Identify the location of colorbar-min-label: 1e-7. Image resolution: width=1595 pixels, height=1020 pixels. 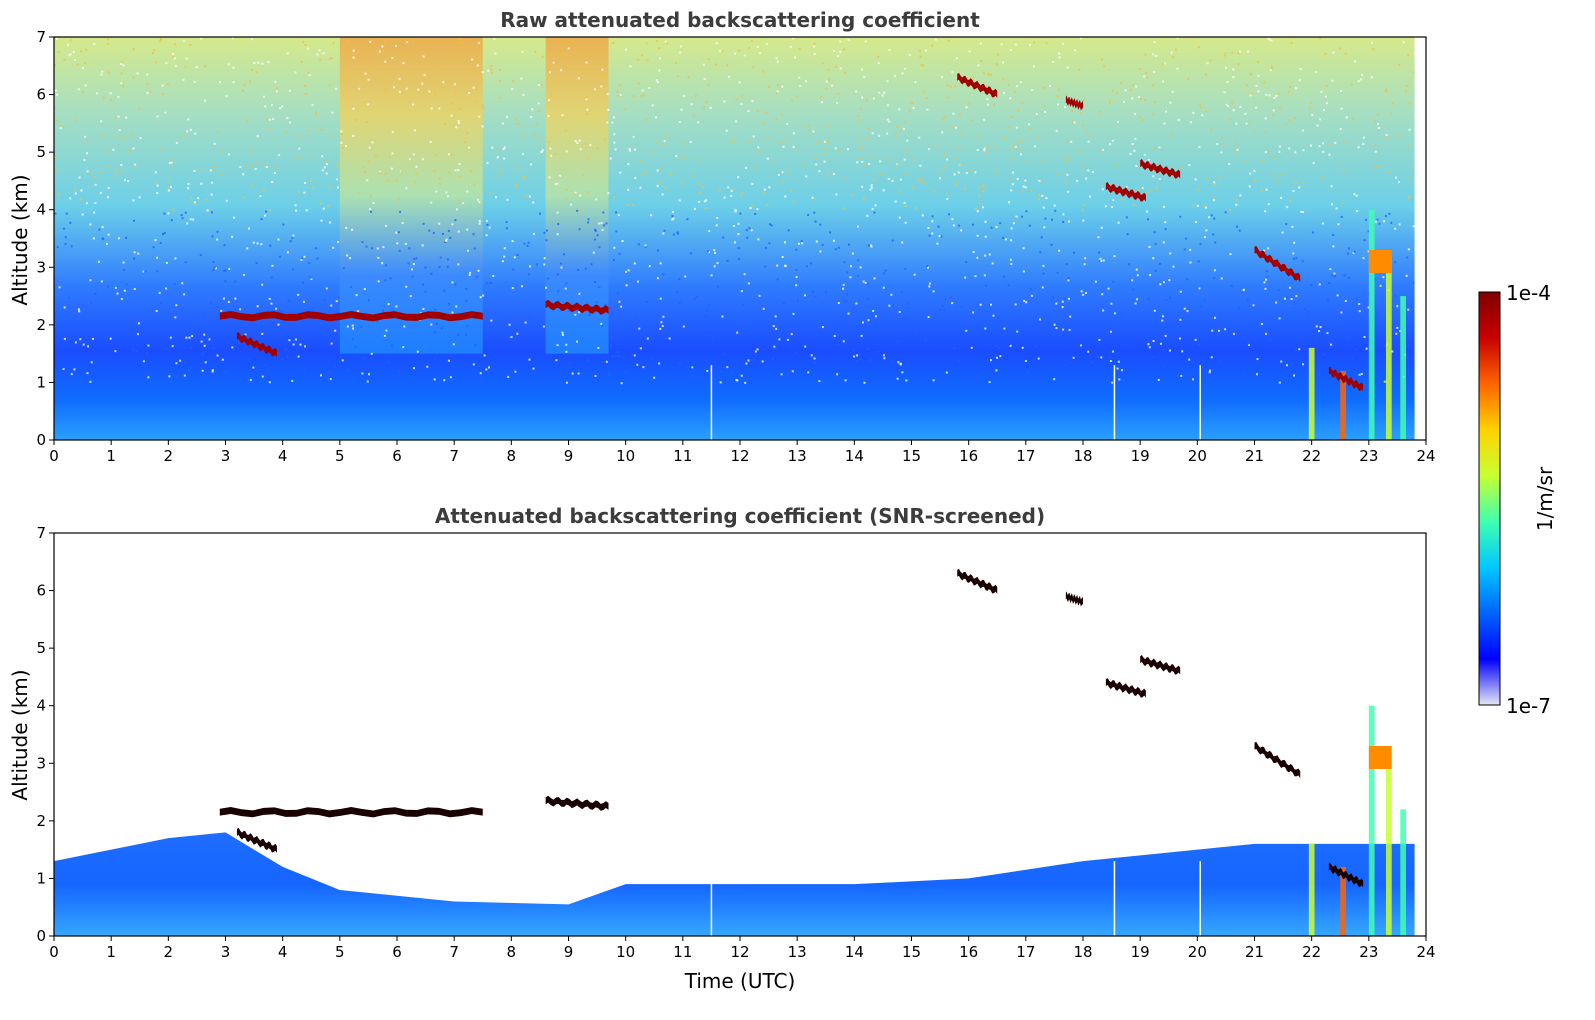
(1528, 706).